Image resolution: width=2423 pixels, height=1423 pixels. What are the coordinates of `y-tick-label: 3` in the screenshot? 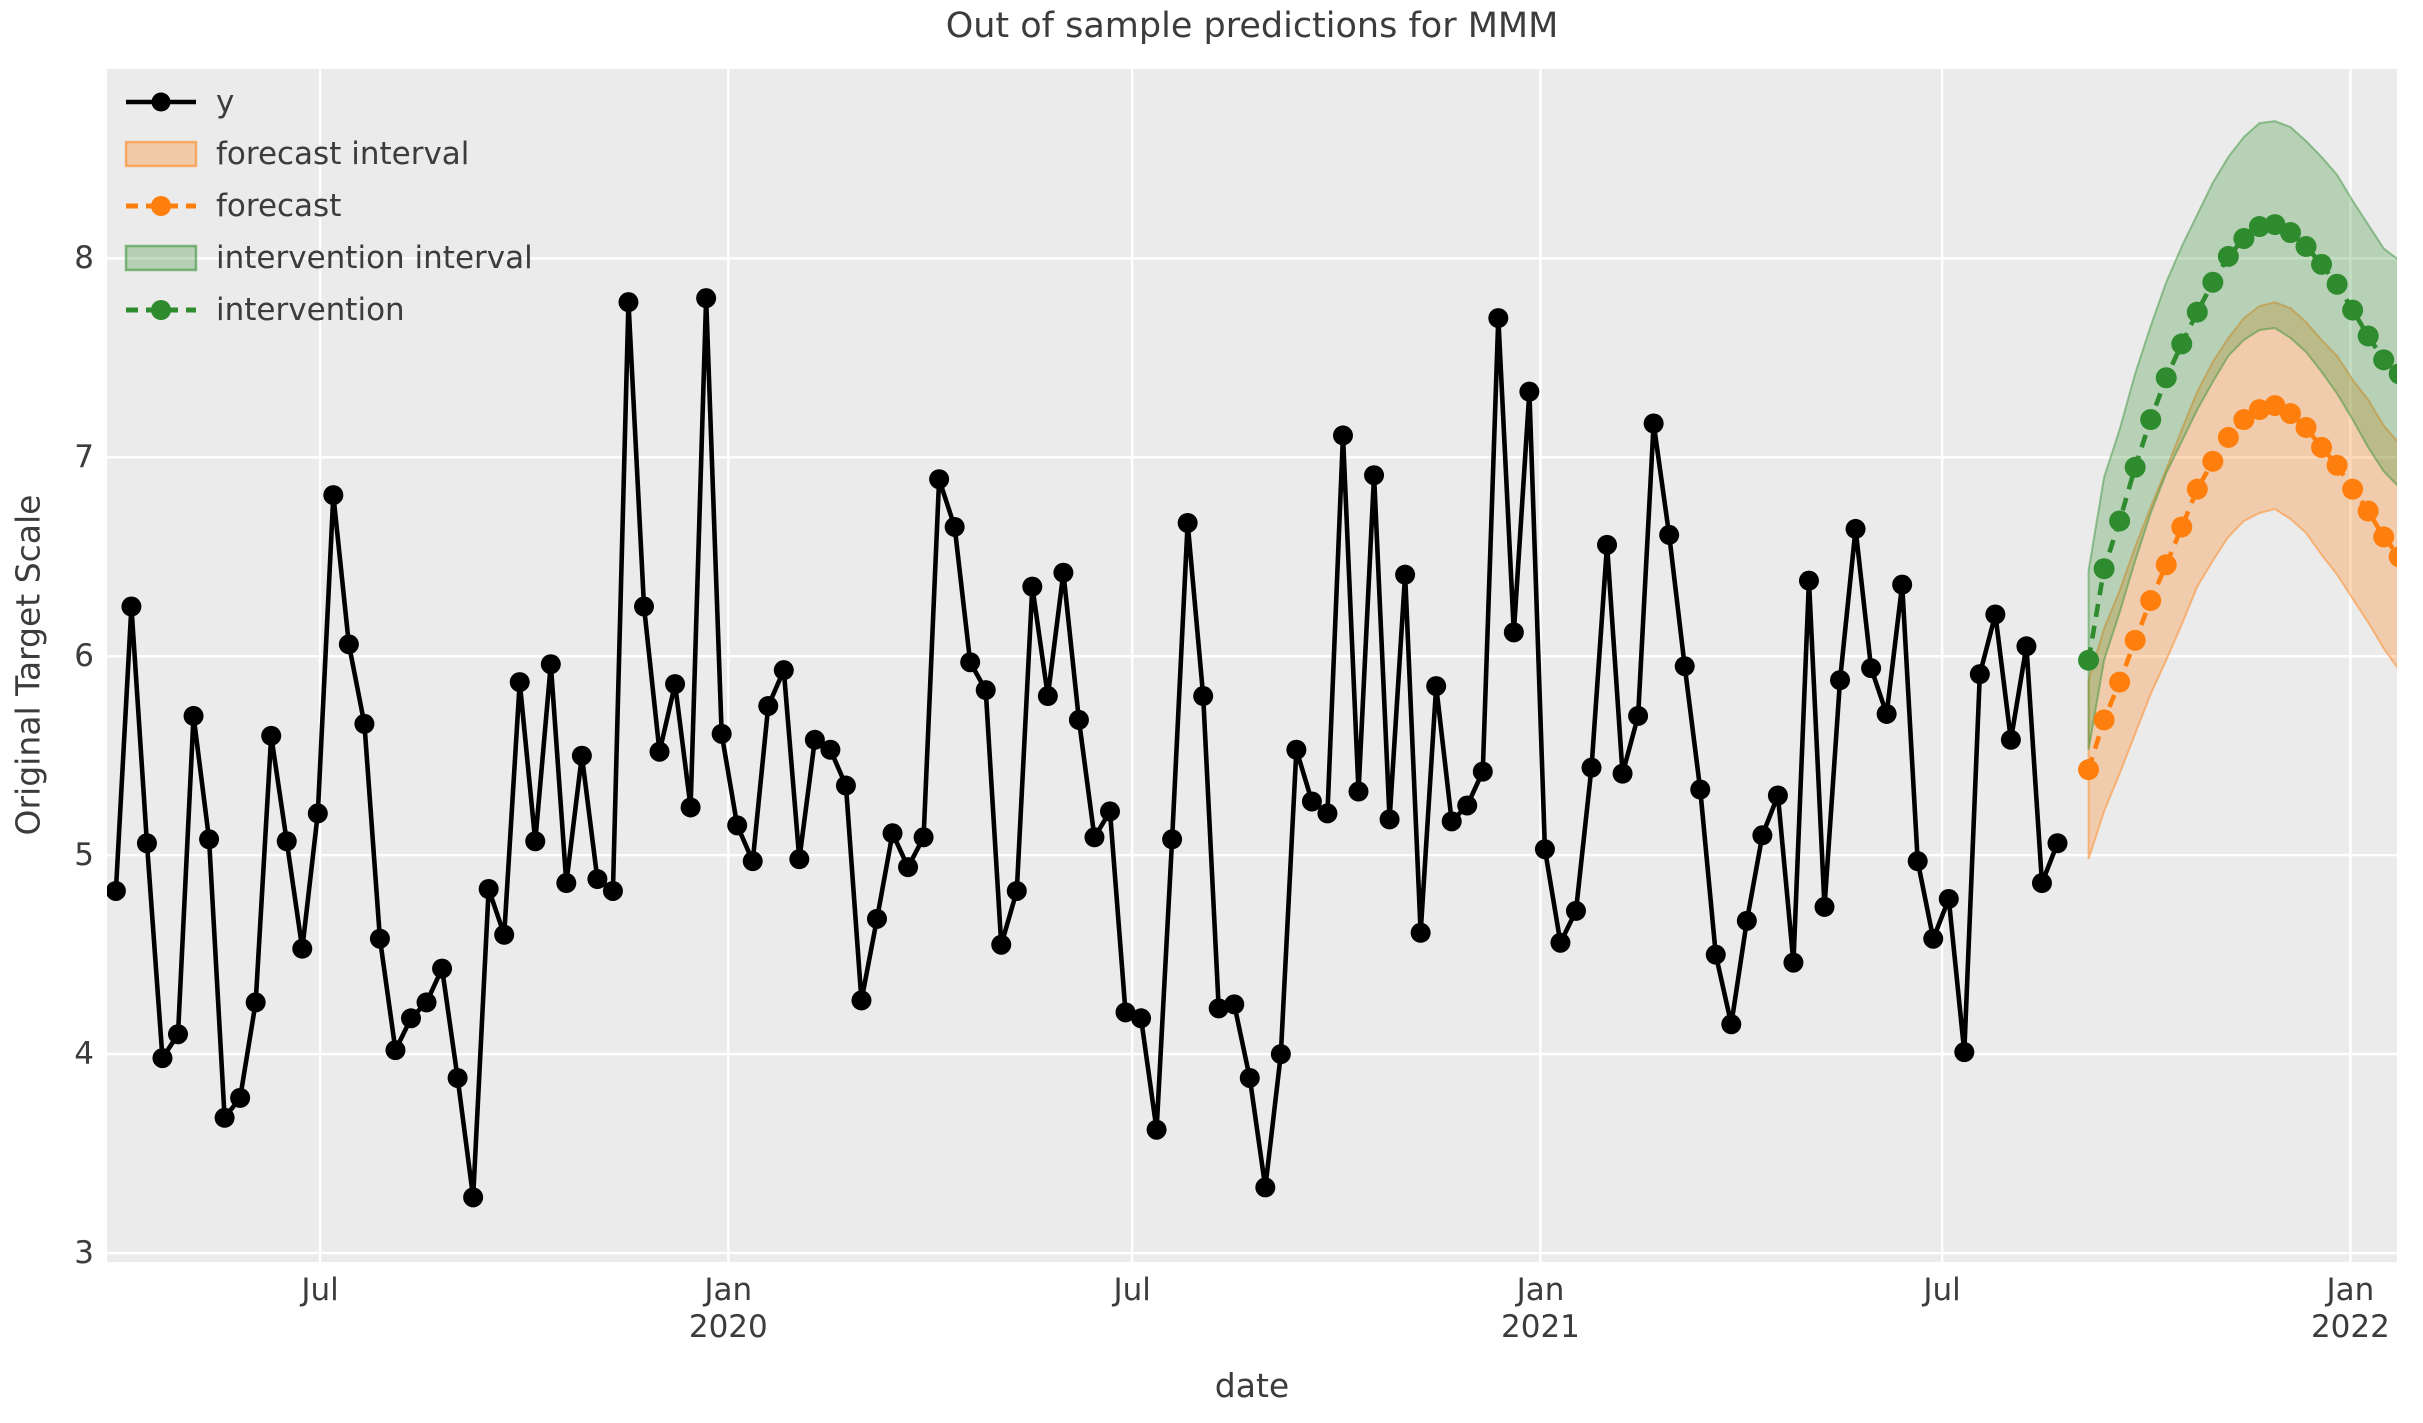 It's located at (84, 1253).